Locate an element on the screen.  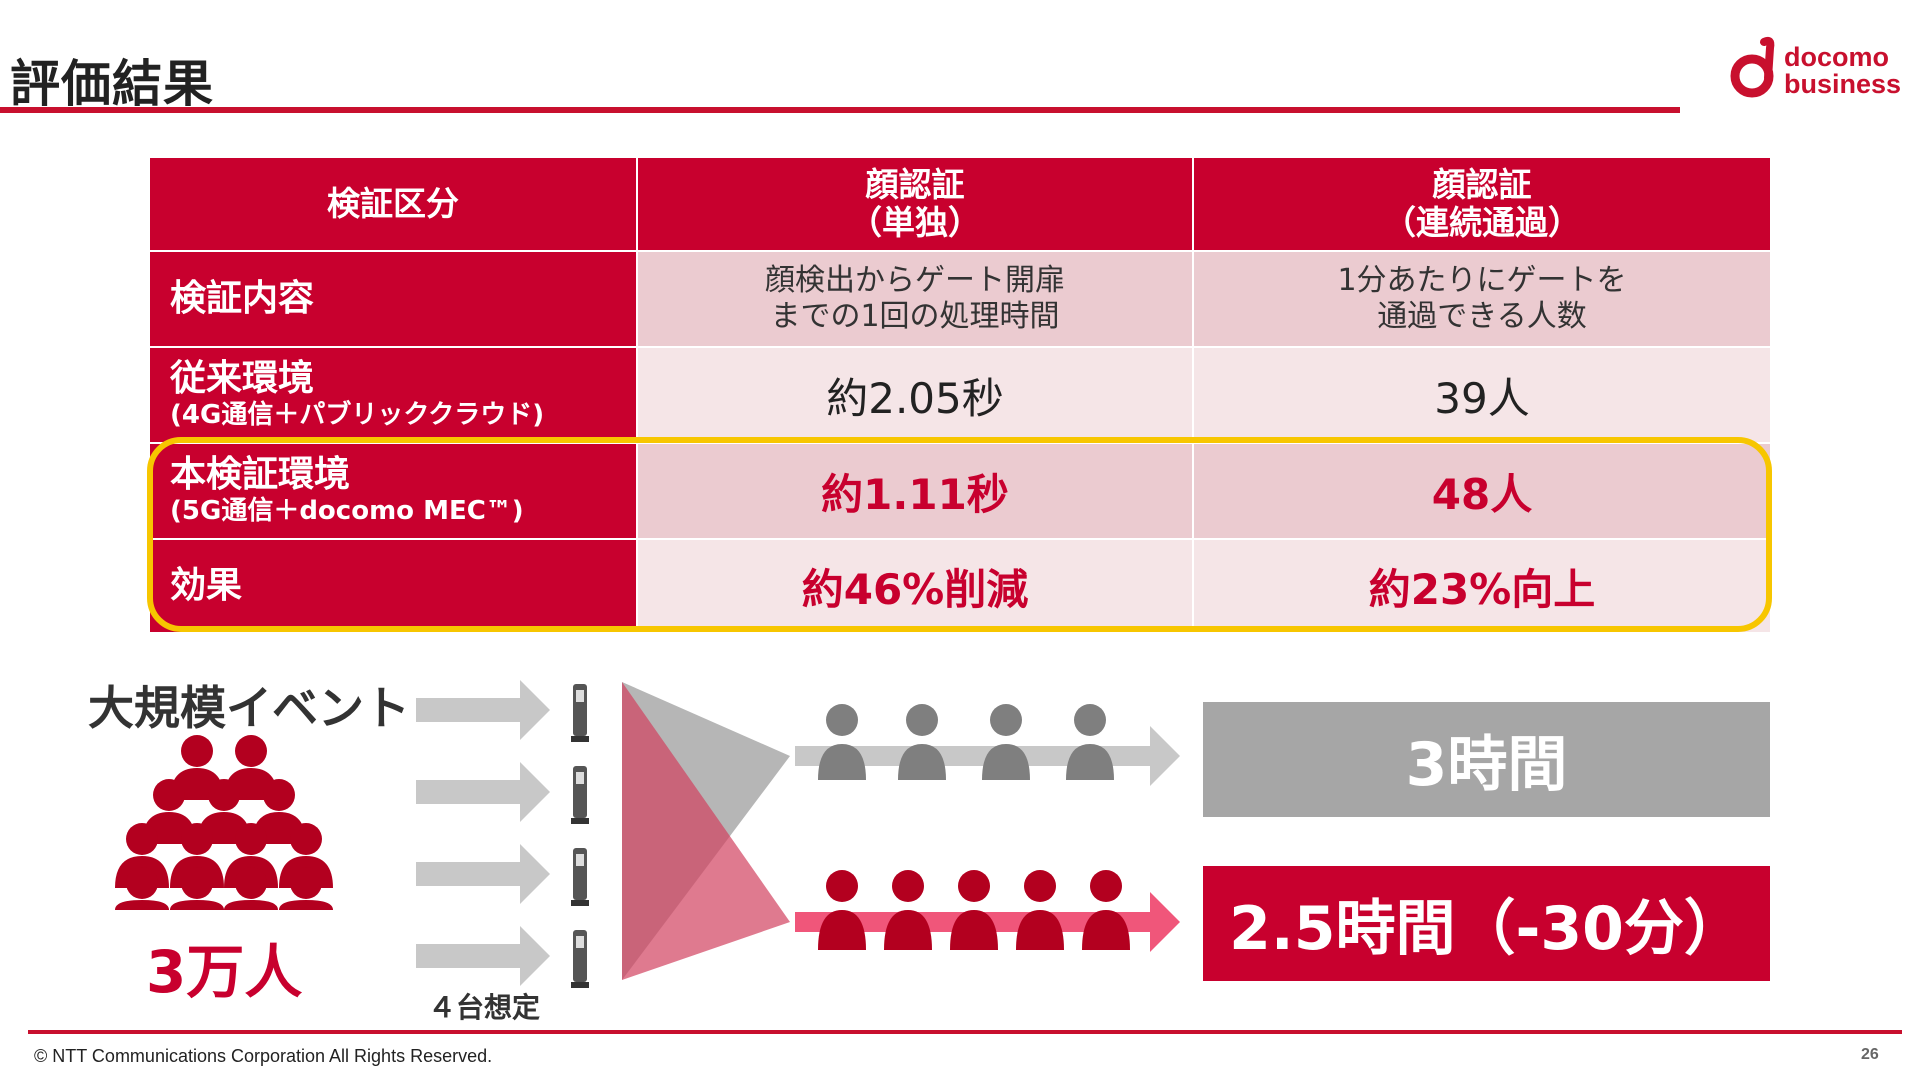
cell-new-continuous: 48人 is located at coordinates (1482, 491).